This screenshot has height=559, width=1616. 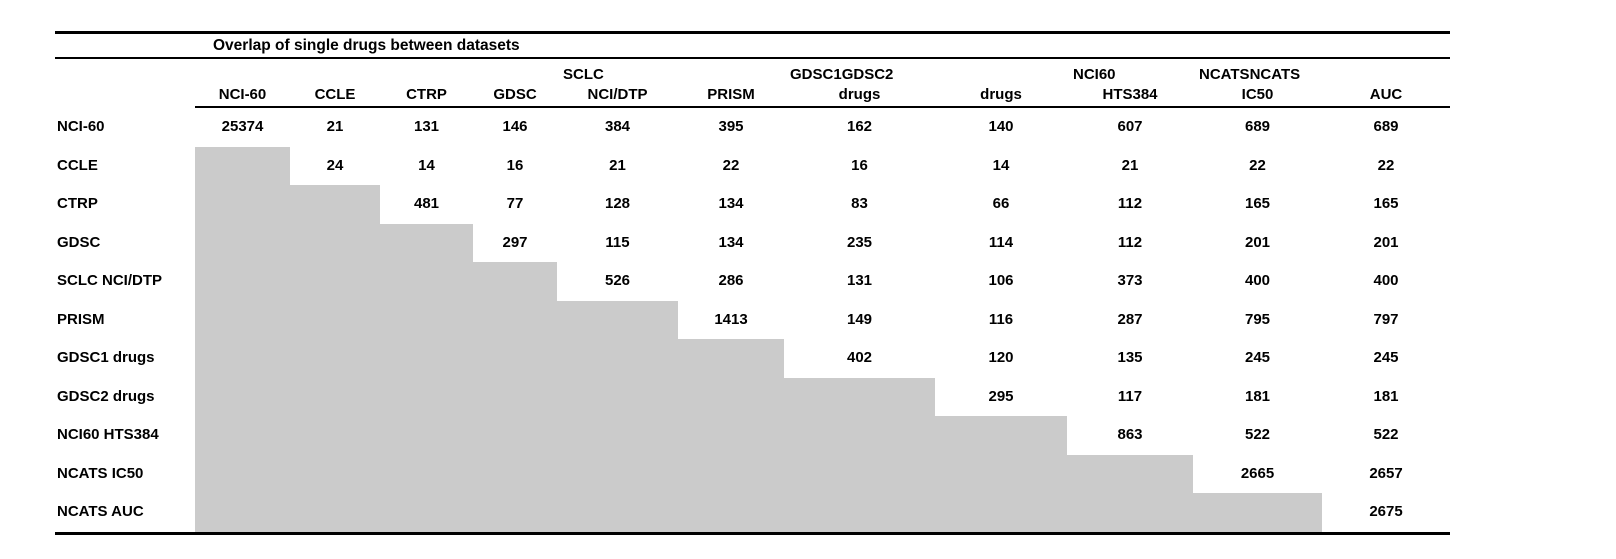 What do you see at coordinates (1130, 203) in the screenshot?
I see `cell-value: 112` at bounding box center [1130, 203].